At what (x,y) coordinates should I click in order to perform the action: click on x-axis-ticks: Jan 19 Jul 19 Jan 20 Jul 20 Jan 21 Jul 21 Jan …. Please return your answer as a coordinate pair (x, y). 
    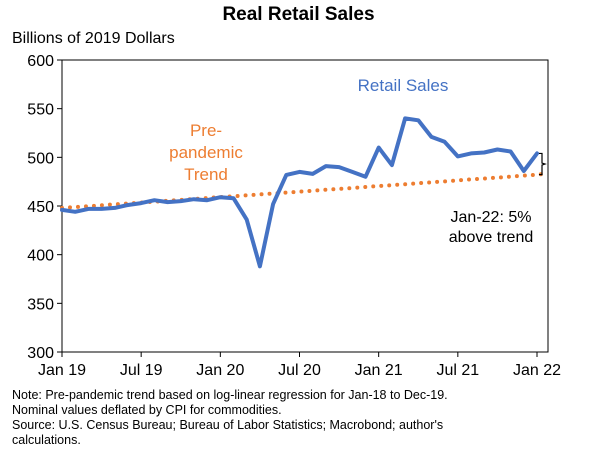
    Looking at the image, I should click on (299, 365).